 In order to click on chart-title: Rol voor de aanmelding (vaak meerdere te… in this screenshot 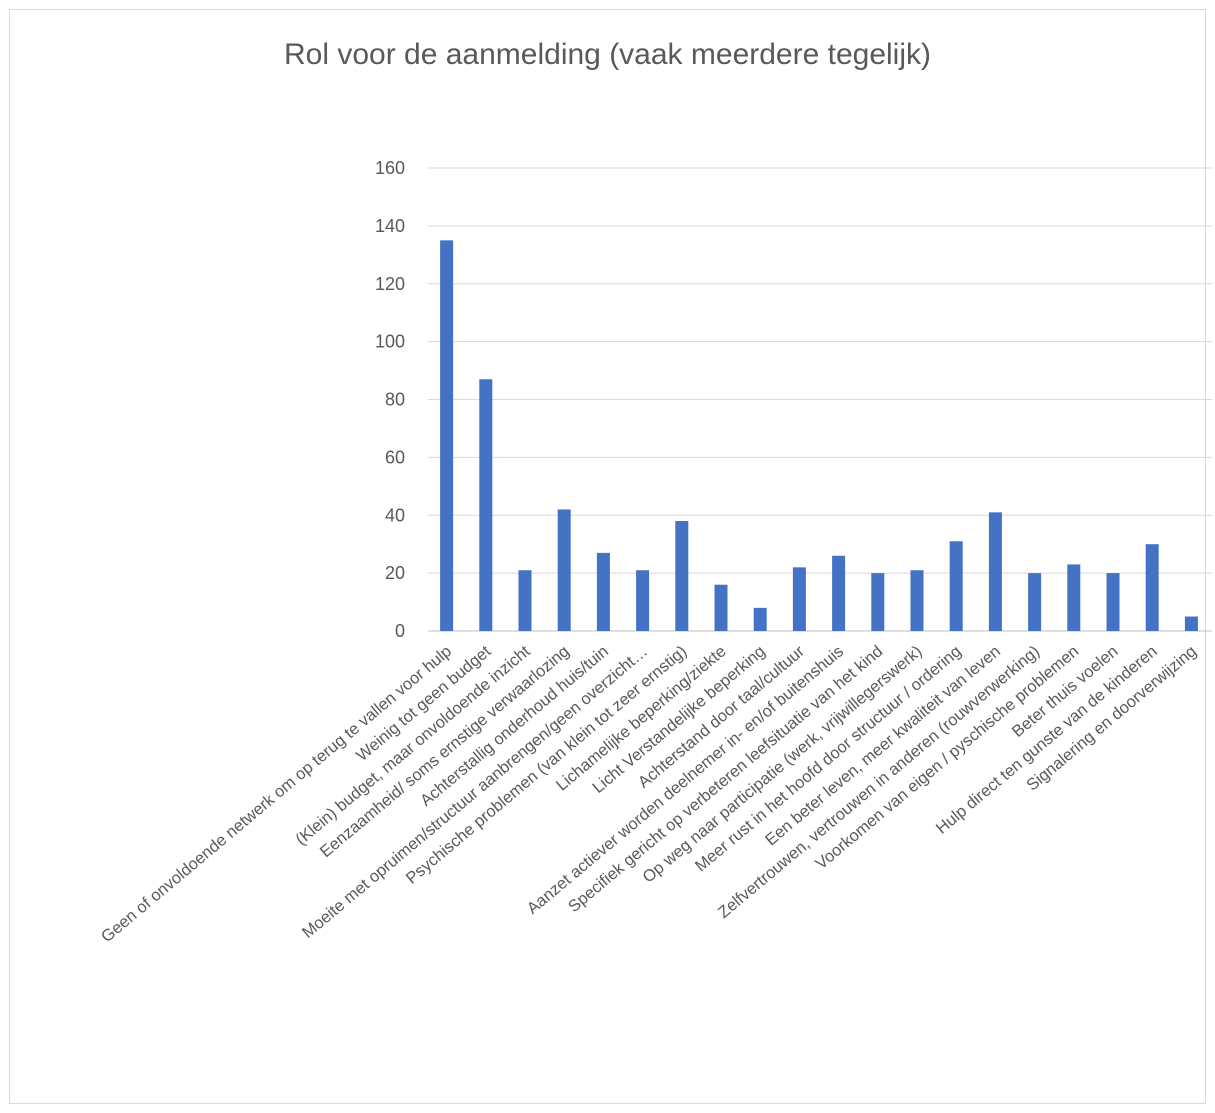, I will do `click(607, 54)`.